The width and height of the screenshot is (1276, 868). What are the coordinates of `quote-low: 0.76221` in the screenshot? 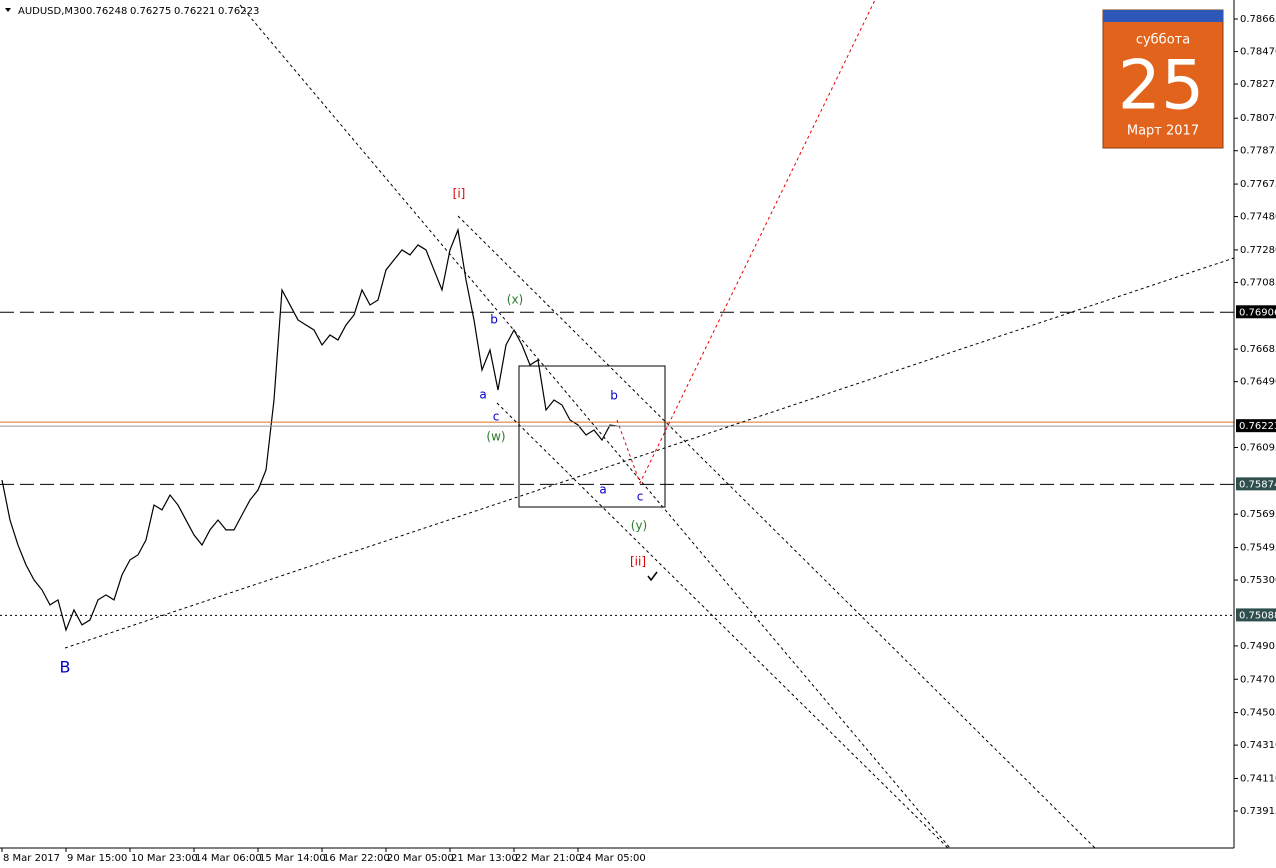 It's located at (194, 11).